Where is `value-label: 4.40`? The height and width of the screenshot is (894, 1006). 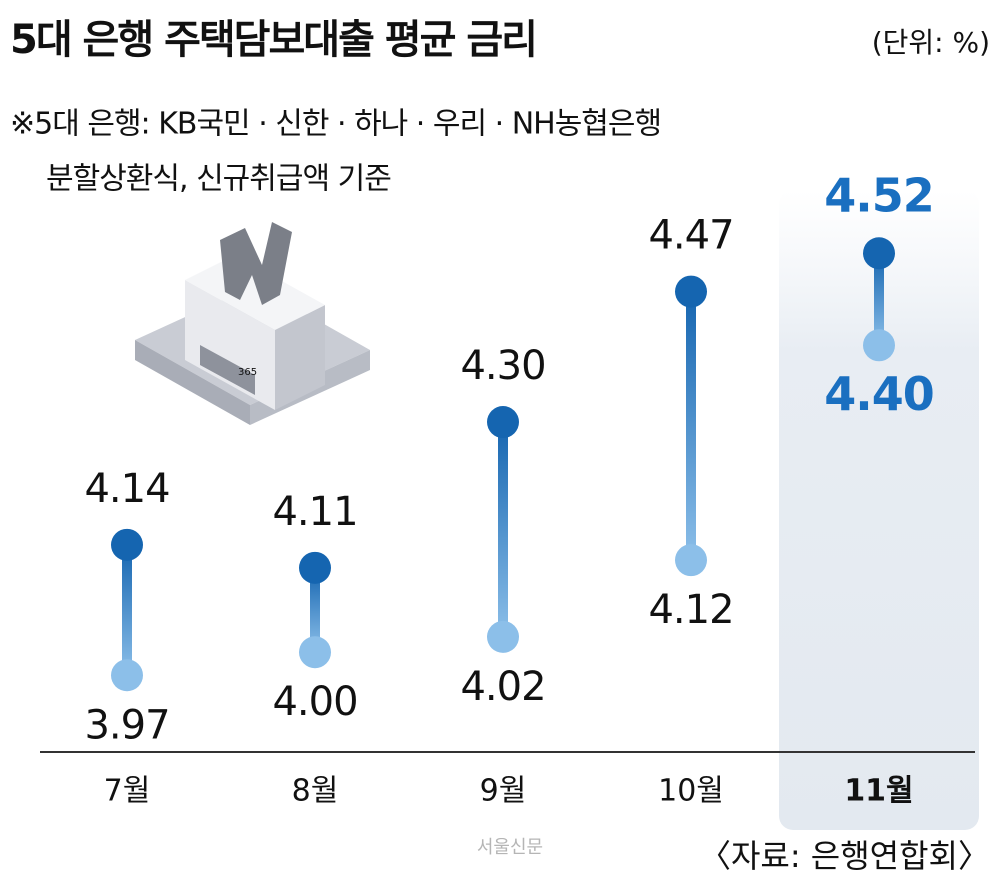
value-label: 4.40 is located at coordinates (879, 394).